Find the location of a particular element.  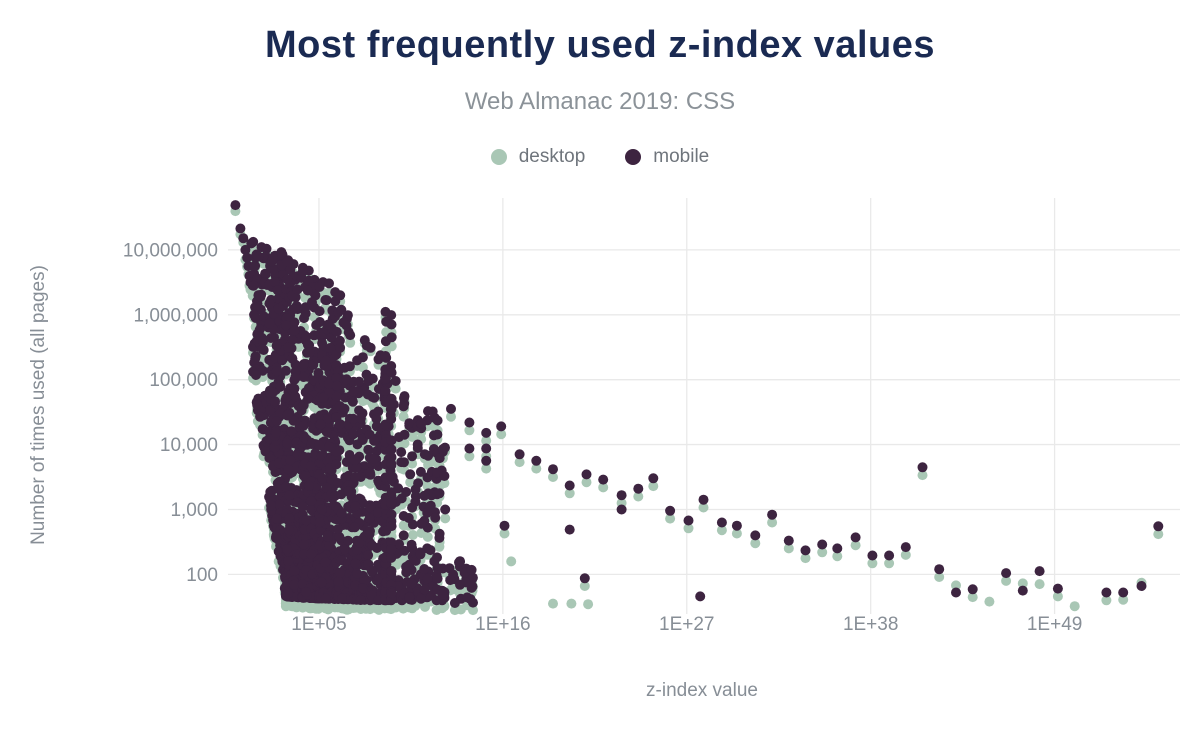

y-tick-label: 10,000,000 is located at coordinates (170, 250).